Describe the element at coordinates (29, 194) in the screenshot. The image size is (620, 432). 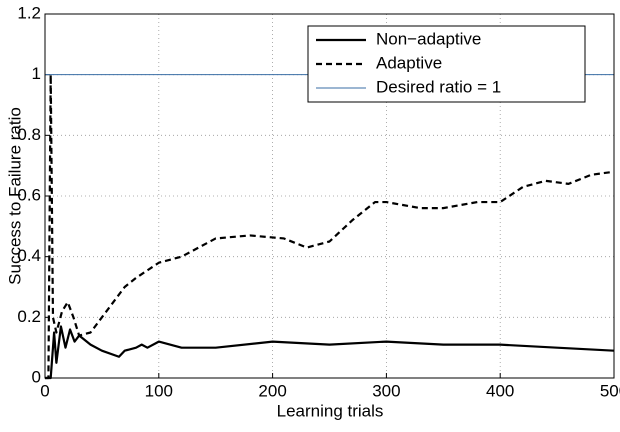
I see `y-tick-label: 0.6` at that location.